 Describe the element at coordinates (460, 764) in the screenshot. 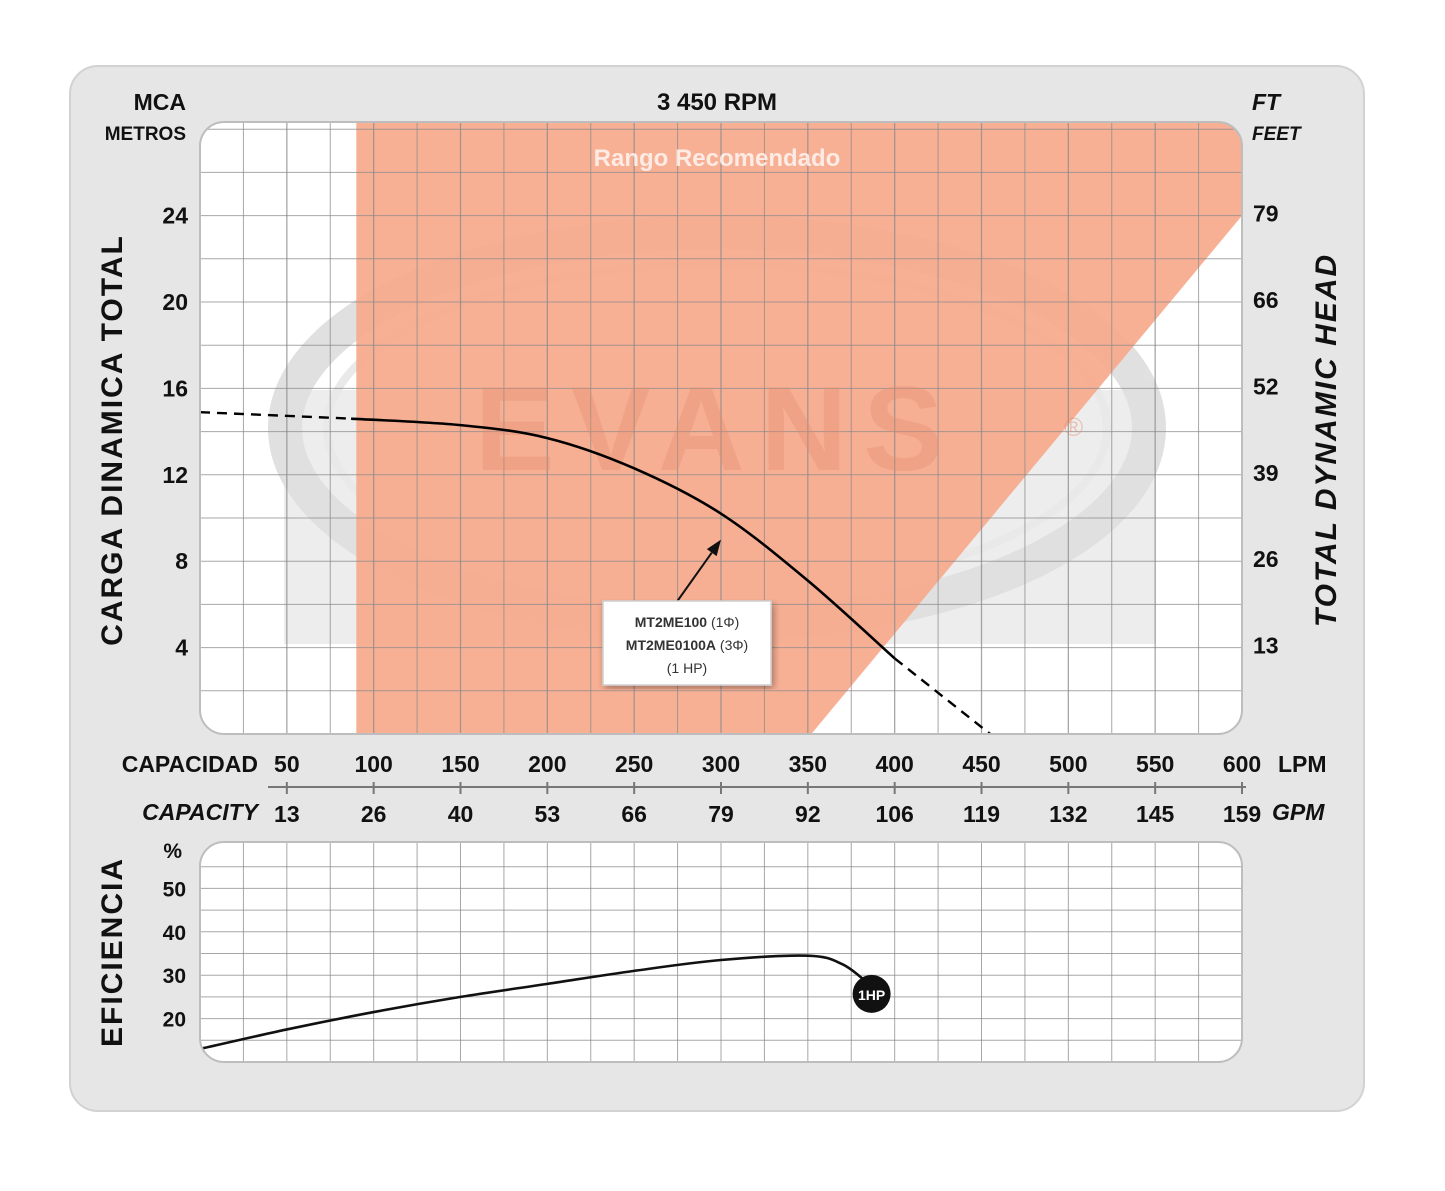

I see `x-axis-tick-label: 150` at that location.